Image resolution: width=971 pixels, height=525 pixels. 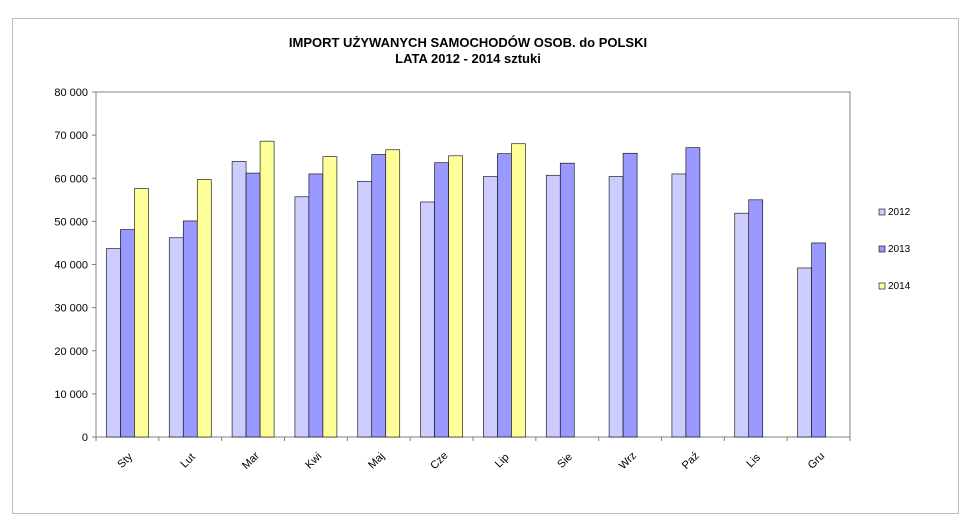 What do you see at coordinates (71, 222) in the screenshot?
I see `y-tick-label: 50 000` at bounding box center [71, 222].